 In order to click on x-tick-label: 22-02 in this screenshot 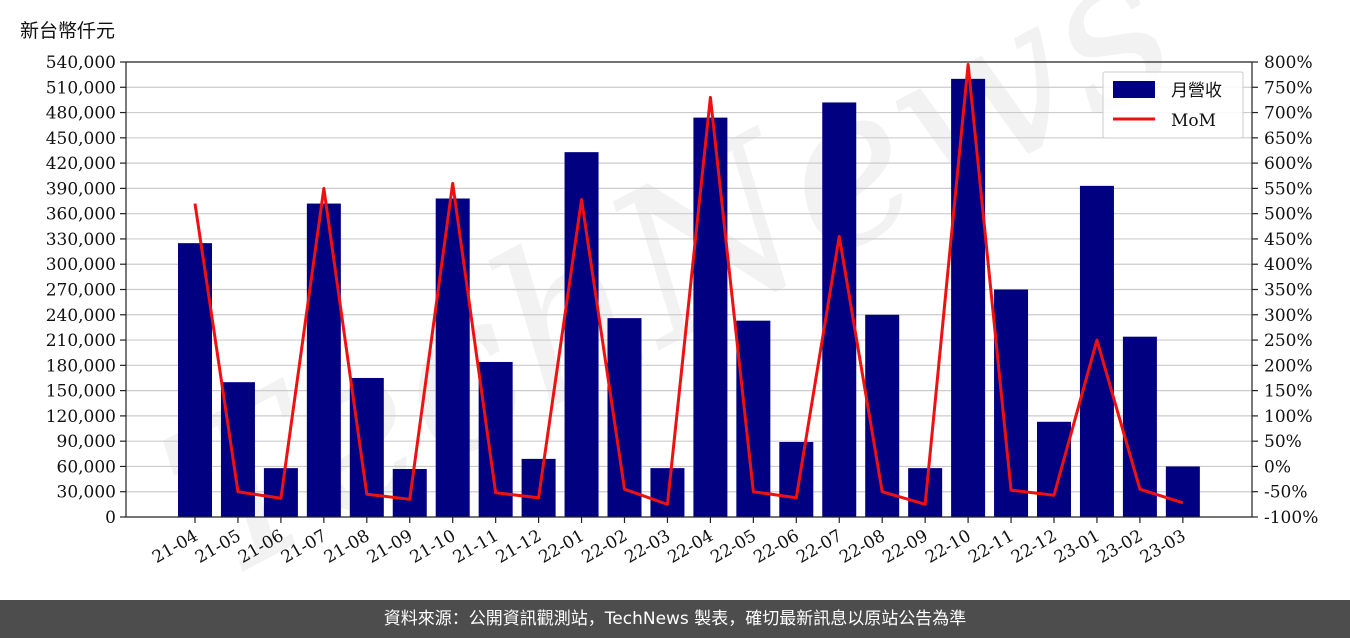, I will do `click(605, 547)`.